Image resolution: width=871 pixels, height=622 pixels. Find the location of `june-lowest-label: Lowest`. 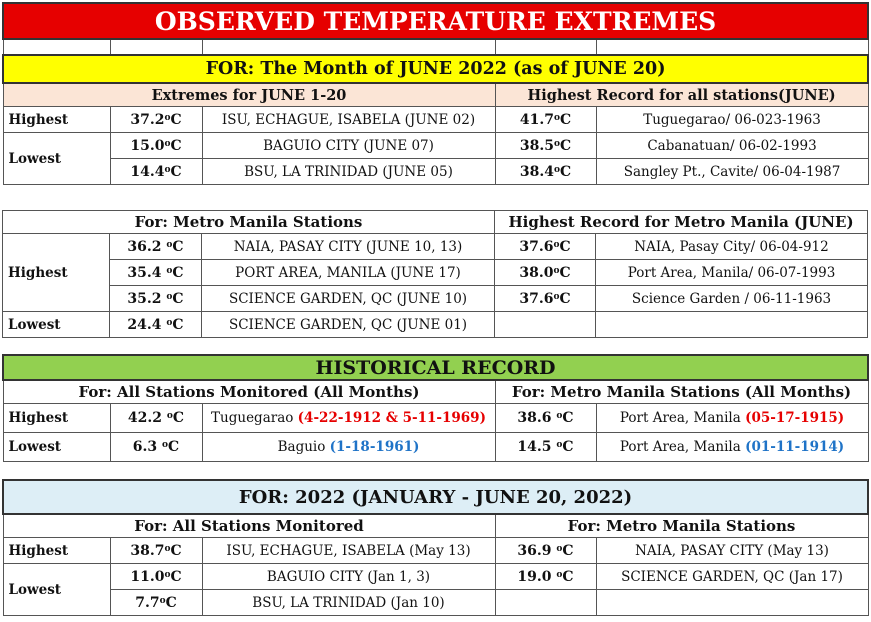

june-lowest-label: Lowest is located at coordinates (56, 158).